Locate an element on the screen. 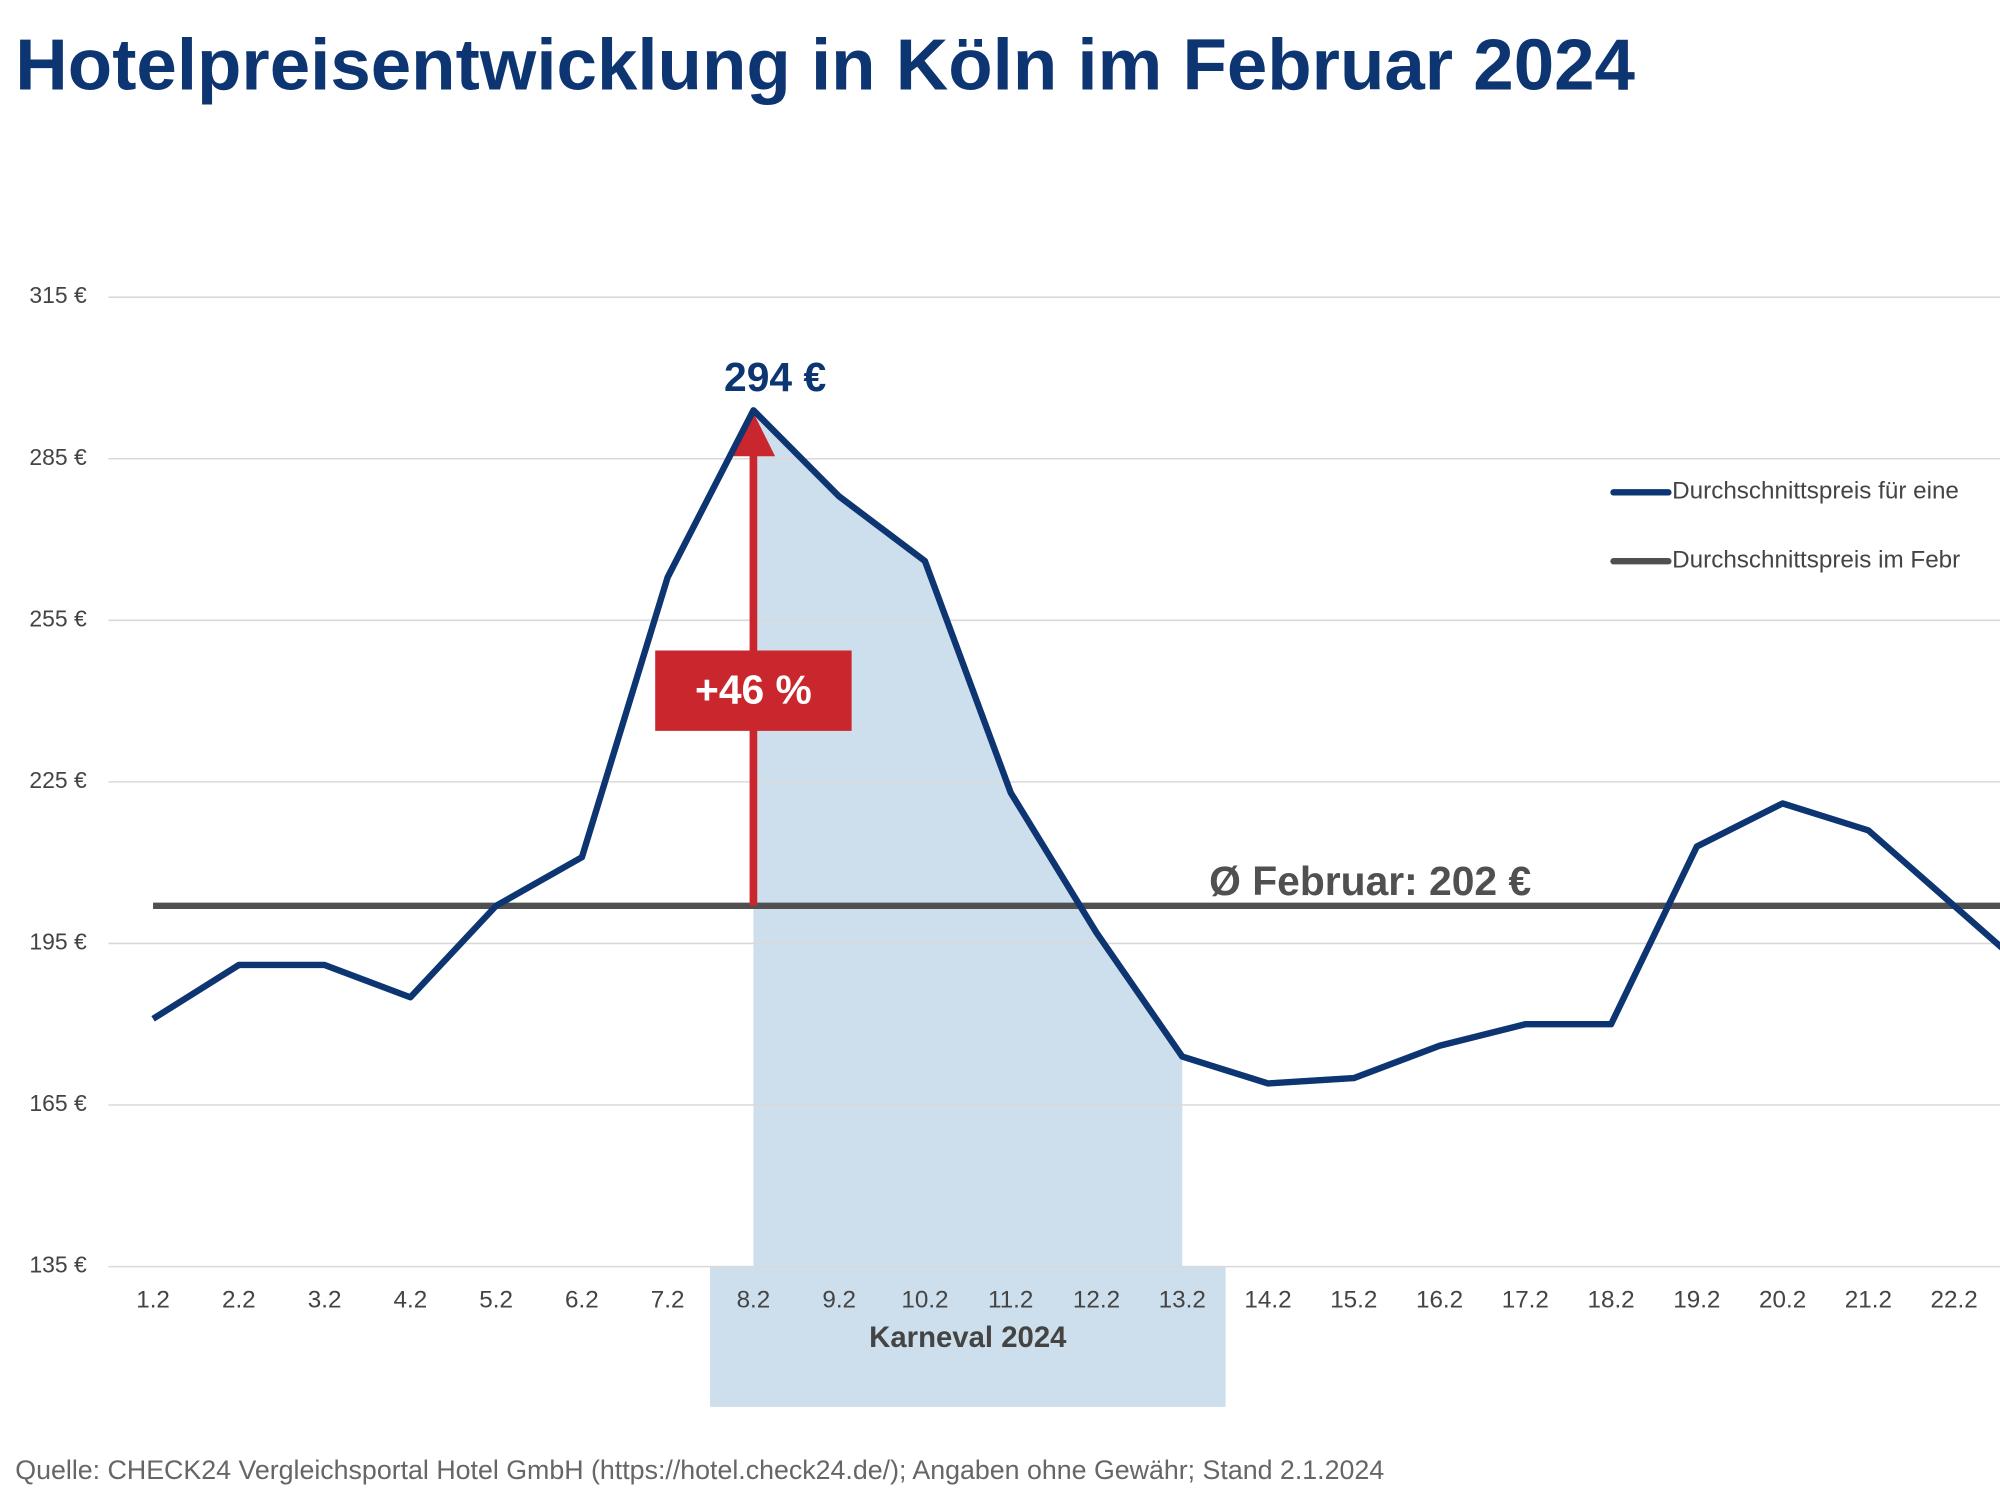  x-tick-label: 18.2 is located at coordinates (1611, 1299).